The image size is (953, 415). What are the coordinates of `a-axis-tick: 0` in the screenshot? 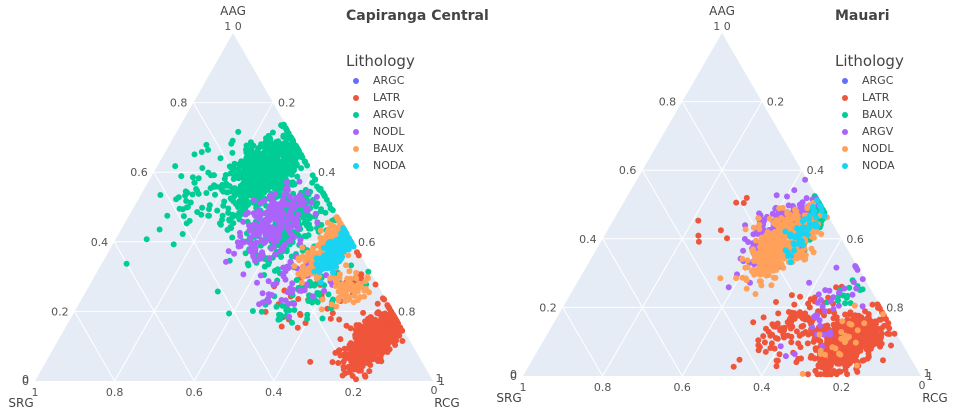 It's located at (513, 376).